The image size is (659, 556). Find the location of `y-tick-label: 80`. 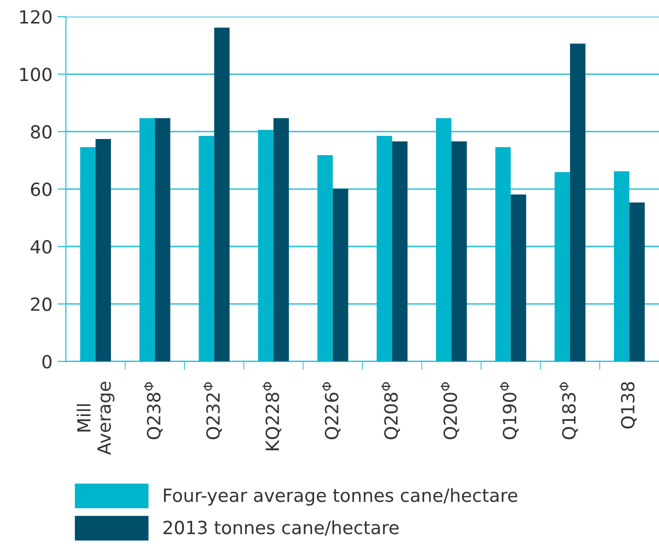

y-tick-label: 80 is located at coordinates (41, 132).